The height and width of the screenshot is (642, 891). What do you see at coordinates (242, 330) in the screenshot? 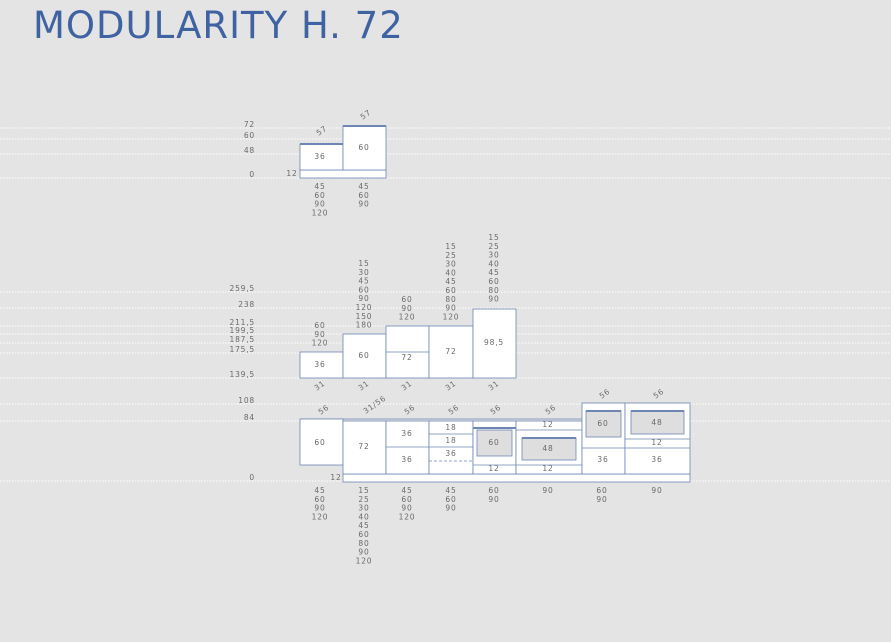
I see `level-label: 199,5` at bounding box center [242, 330].